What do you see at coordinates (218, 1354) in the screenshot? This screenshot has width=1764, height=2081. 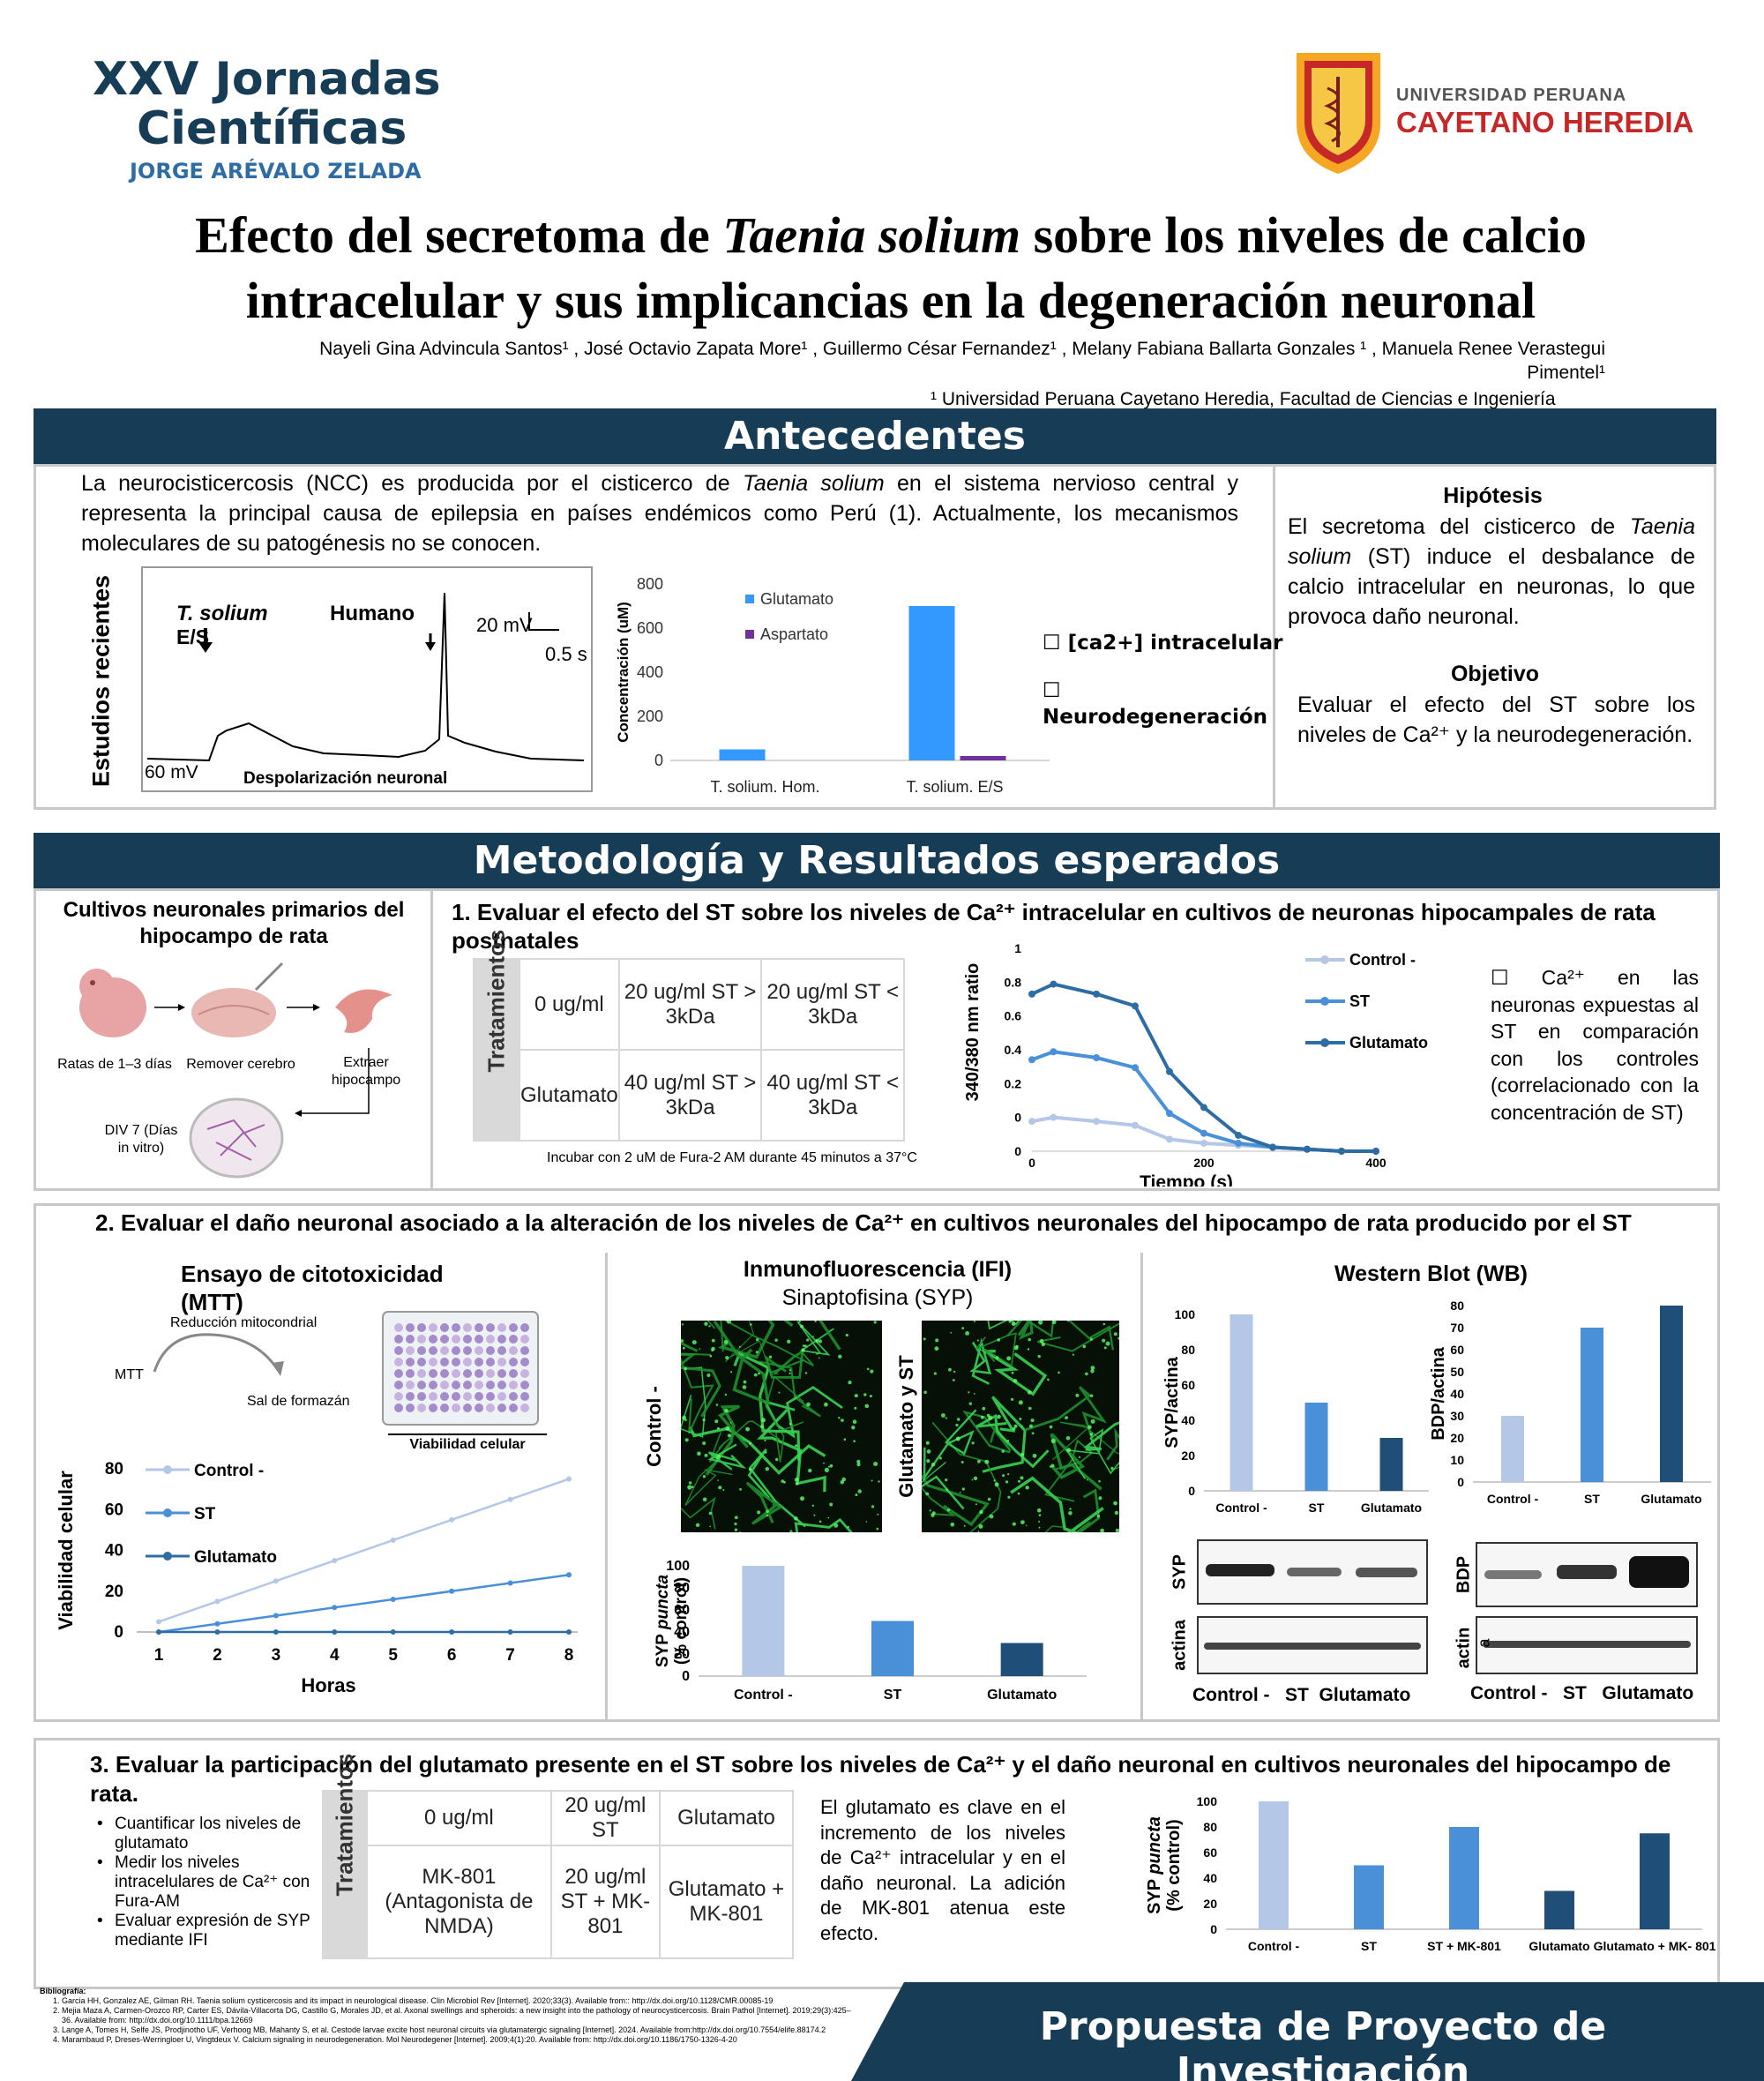 I see `mtt-arrow-icon` at bounding box center [218, 1354].